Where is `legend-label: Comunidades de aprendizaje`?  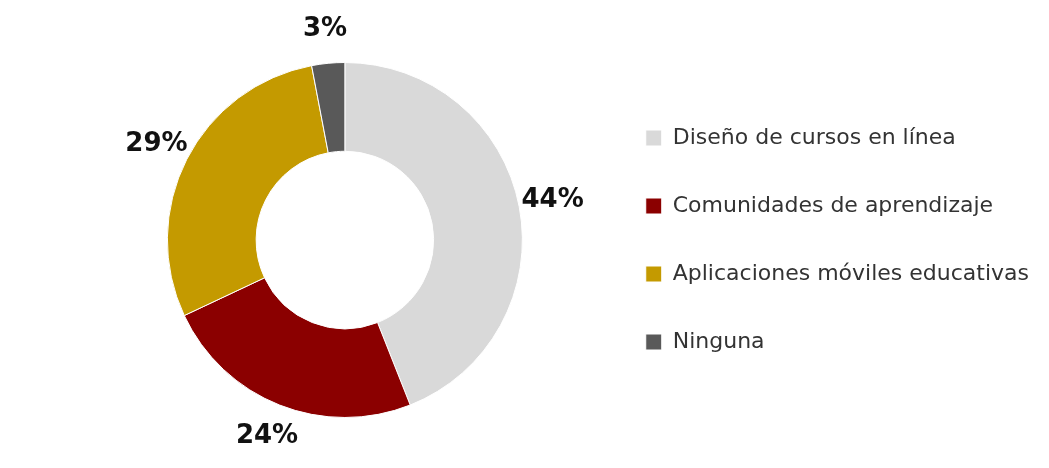
legend-label: Comunidades de aprendizaje is located at coordinates (833, 204).